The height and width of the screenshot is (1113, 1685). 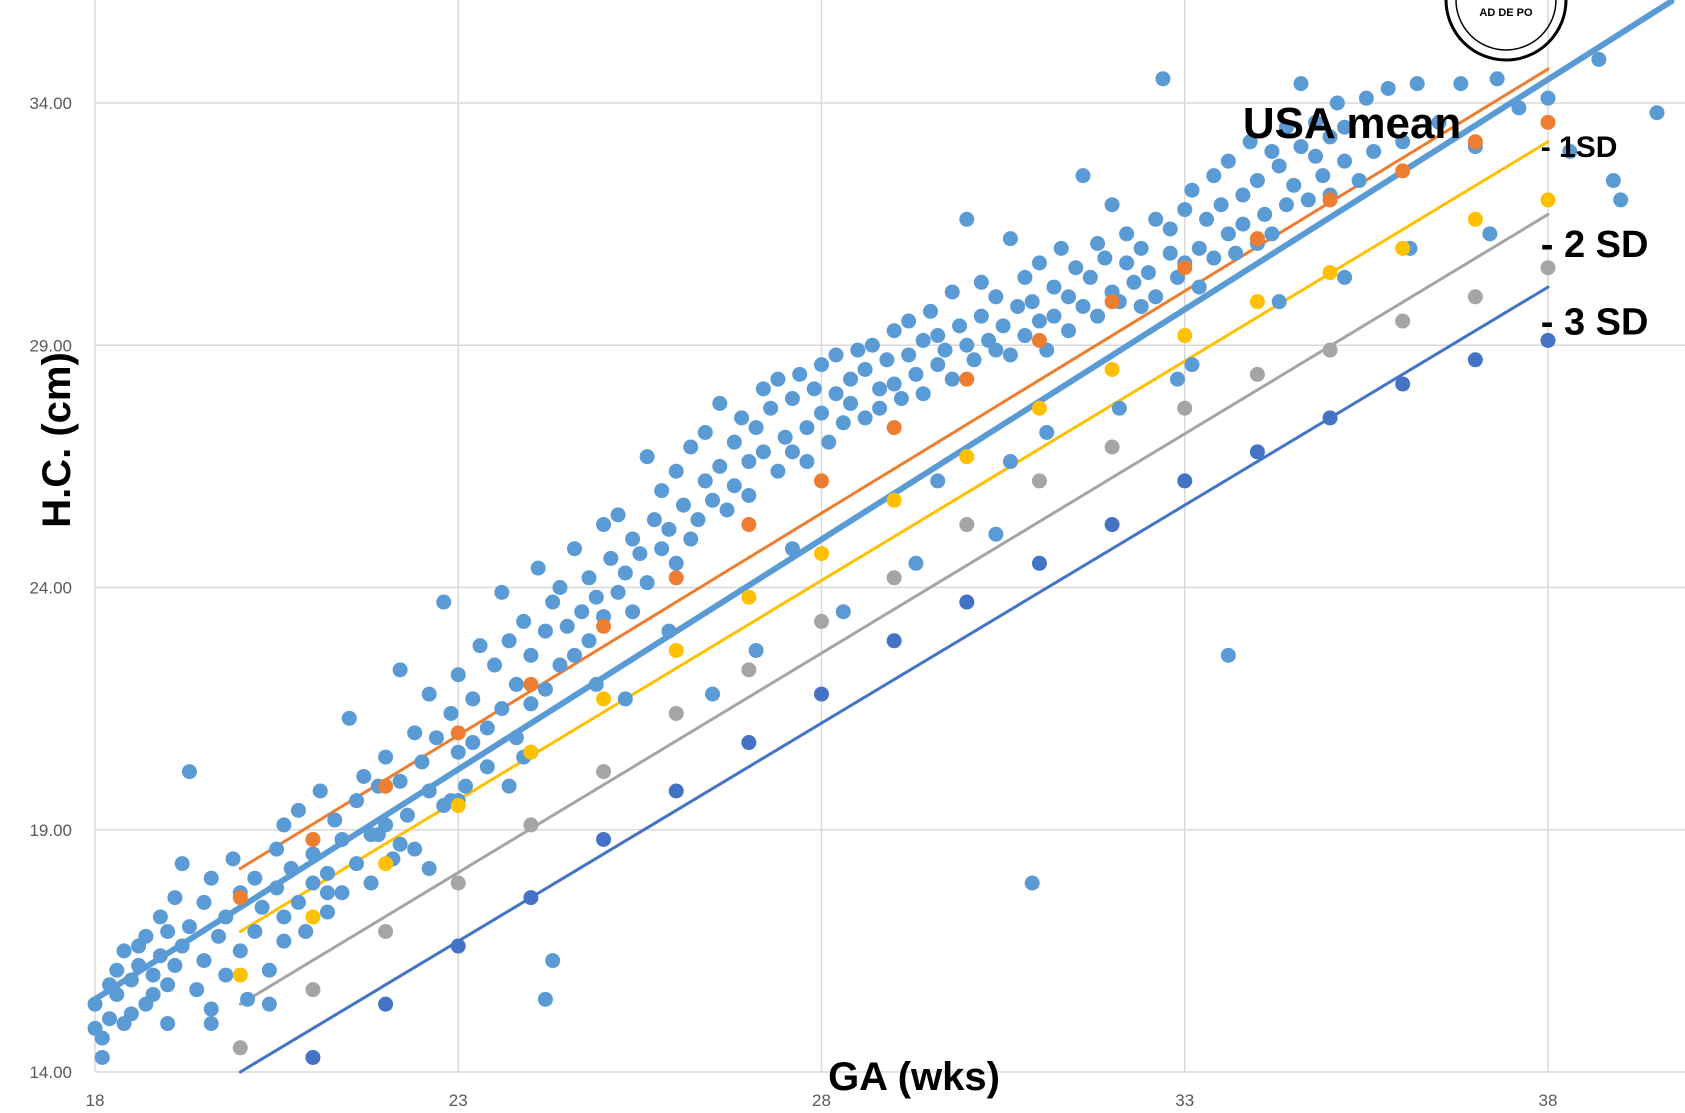 I want to click on y-tick-label: 29.00, so click(x=50, y=345).